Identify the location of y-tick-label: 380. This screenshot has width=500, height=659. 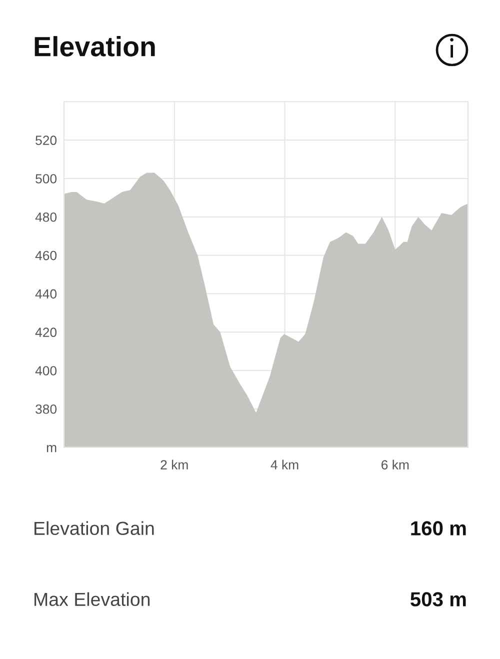
(46, 409).